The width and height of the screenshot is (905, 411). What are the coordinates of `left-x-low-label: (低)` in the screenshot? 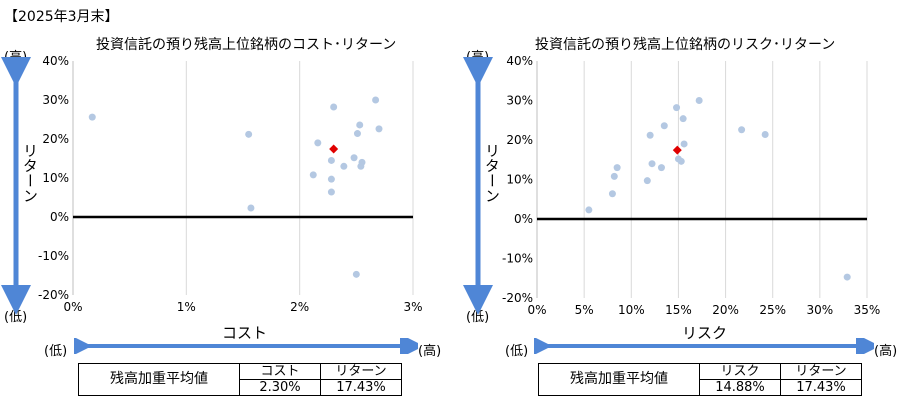 It's located at (56, 351).